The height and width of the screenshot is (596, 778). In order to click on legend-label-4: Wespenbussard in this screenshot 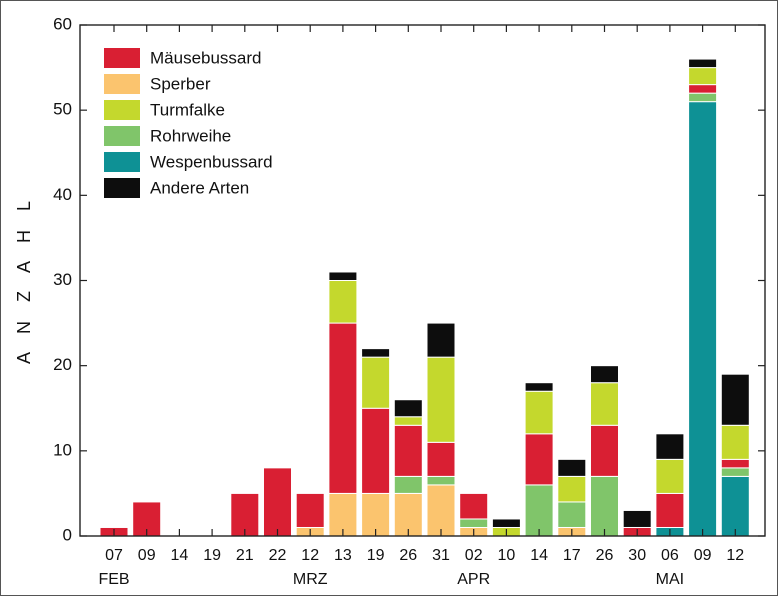, I will do `click(211, 161)`.